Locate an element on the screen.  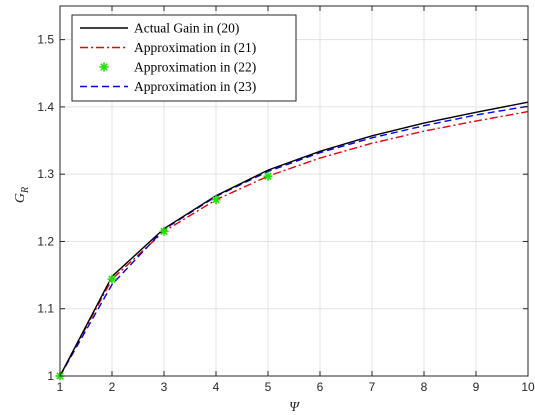
x-tick-label: 10 is located at coordinates (528, 387).